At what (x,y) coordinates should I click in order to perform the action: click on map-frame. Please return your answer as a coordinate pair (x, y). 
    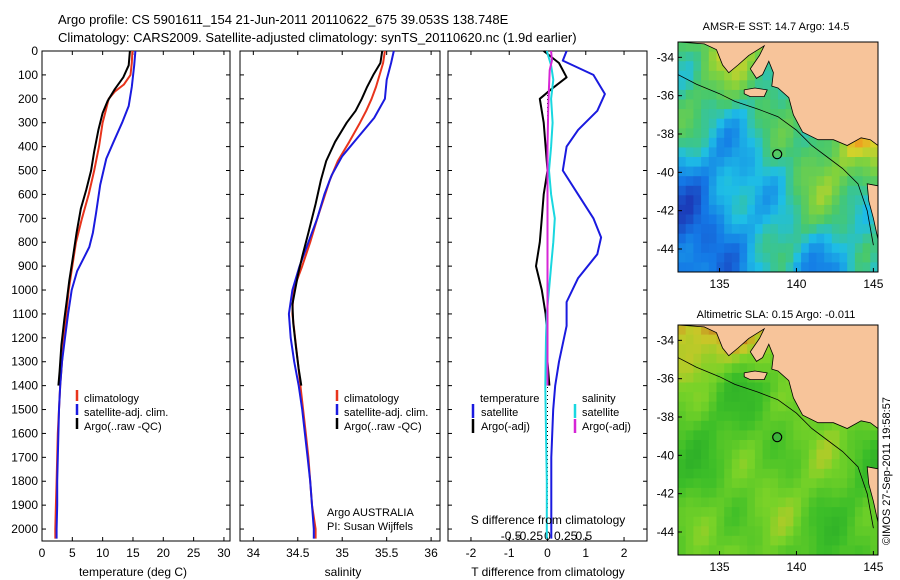
    Looking at the image, I should click on (778, 440).